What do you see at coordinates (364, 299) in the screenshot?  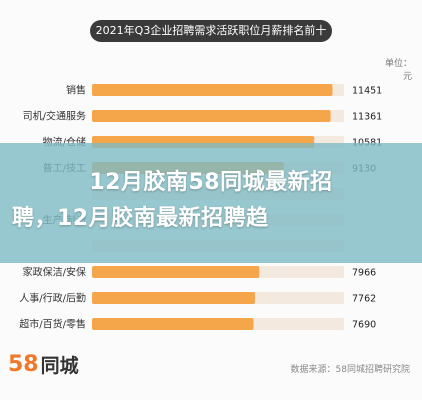 I see `value-label: 7762` at bounding box center [364, 299].